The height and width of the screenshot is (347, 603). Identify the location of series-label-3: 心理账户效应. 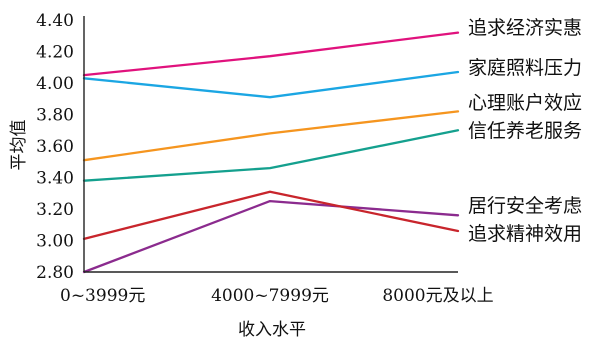
(525, 103).